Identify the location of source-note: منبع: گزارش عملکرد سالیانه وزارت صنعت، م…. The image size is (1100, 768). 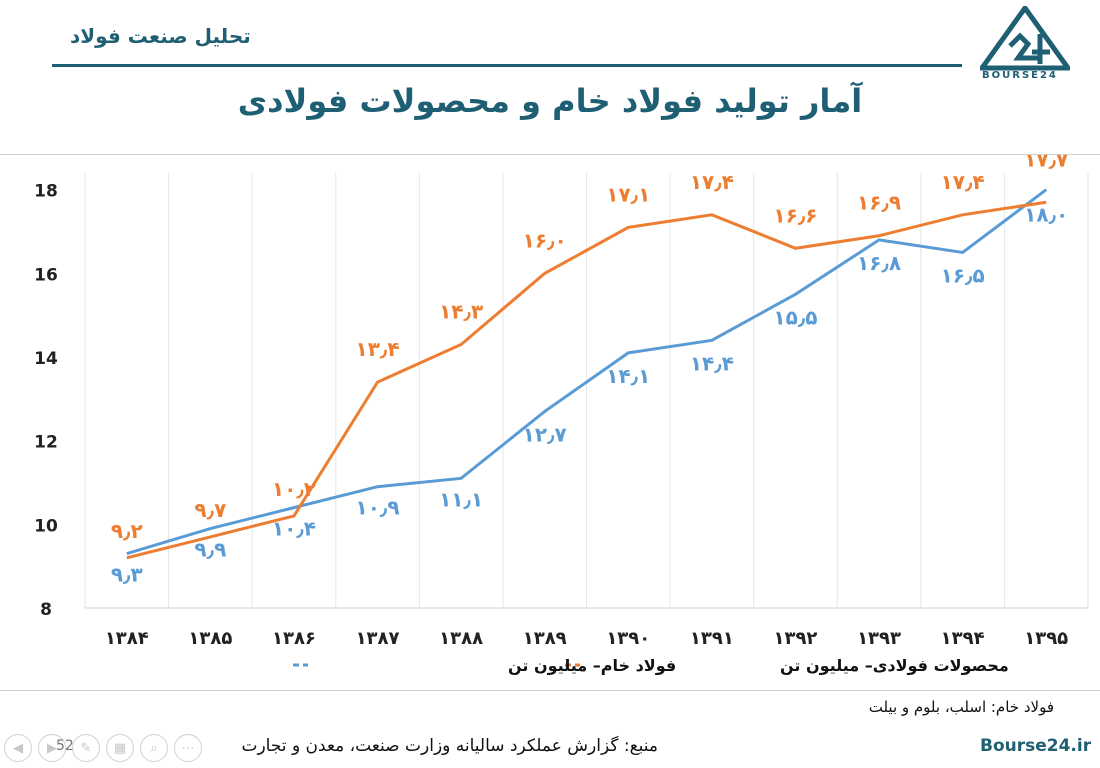
(449, 746).